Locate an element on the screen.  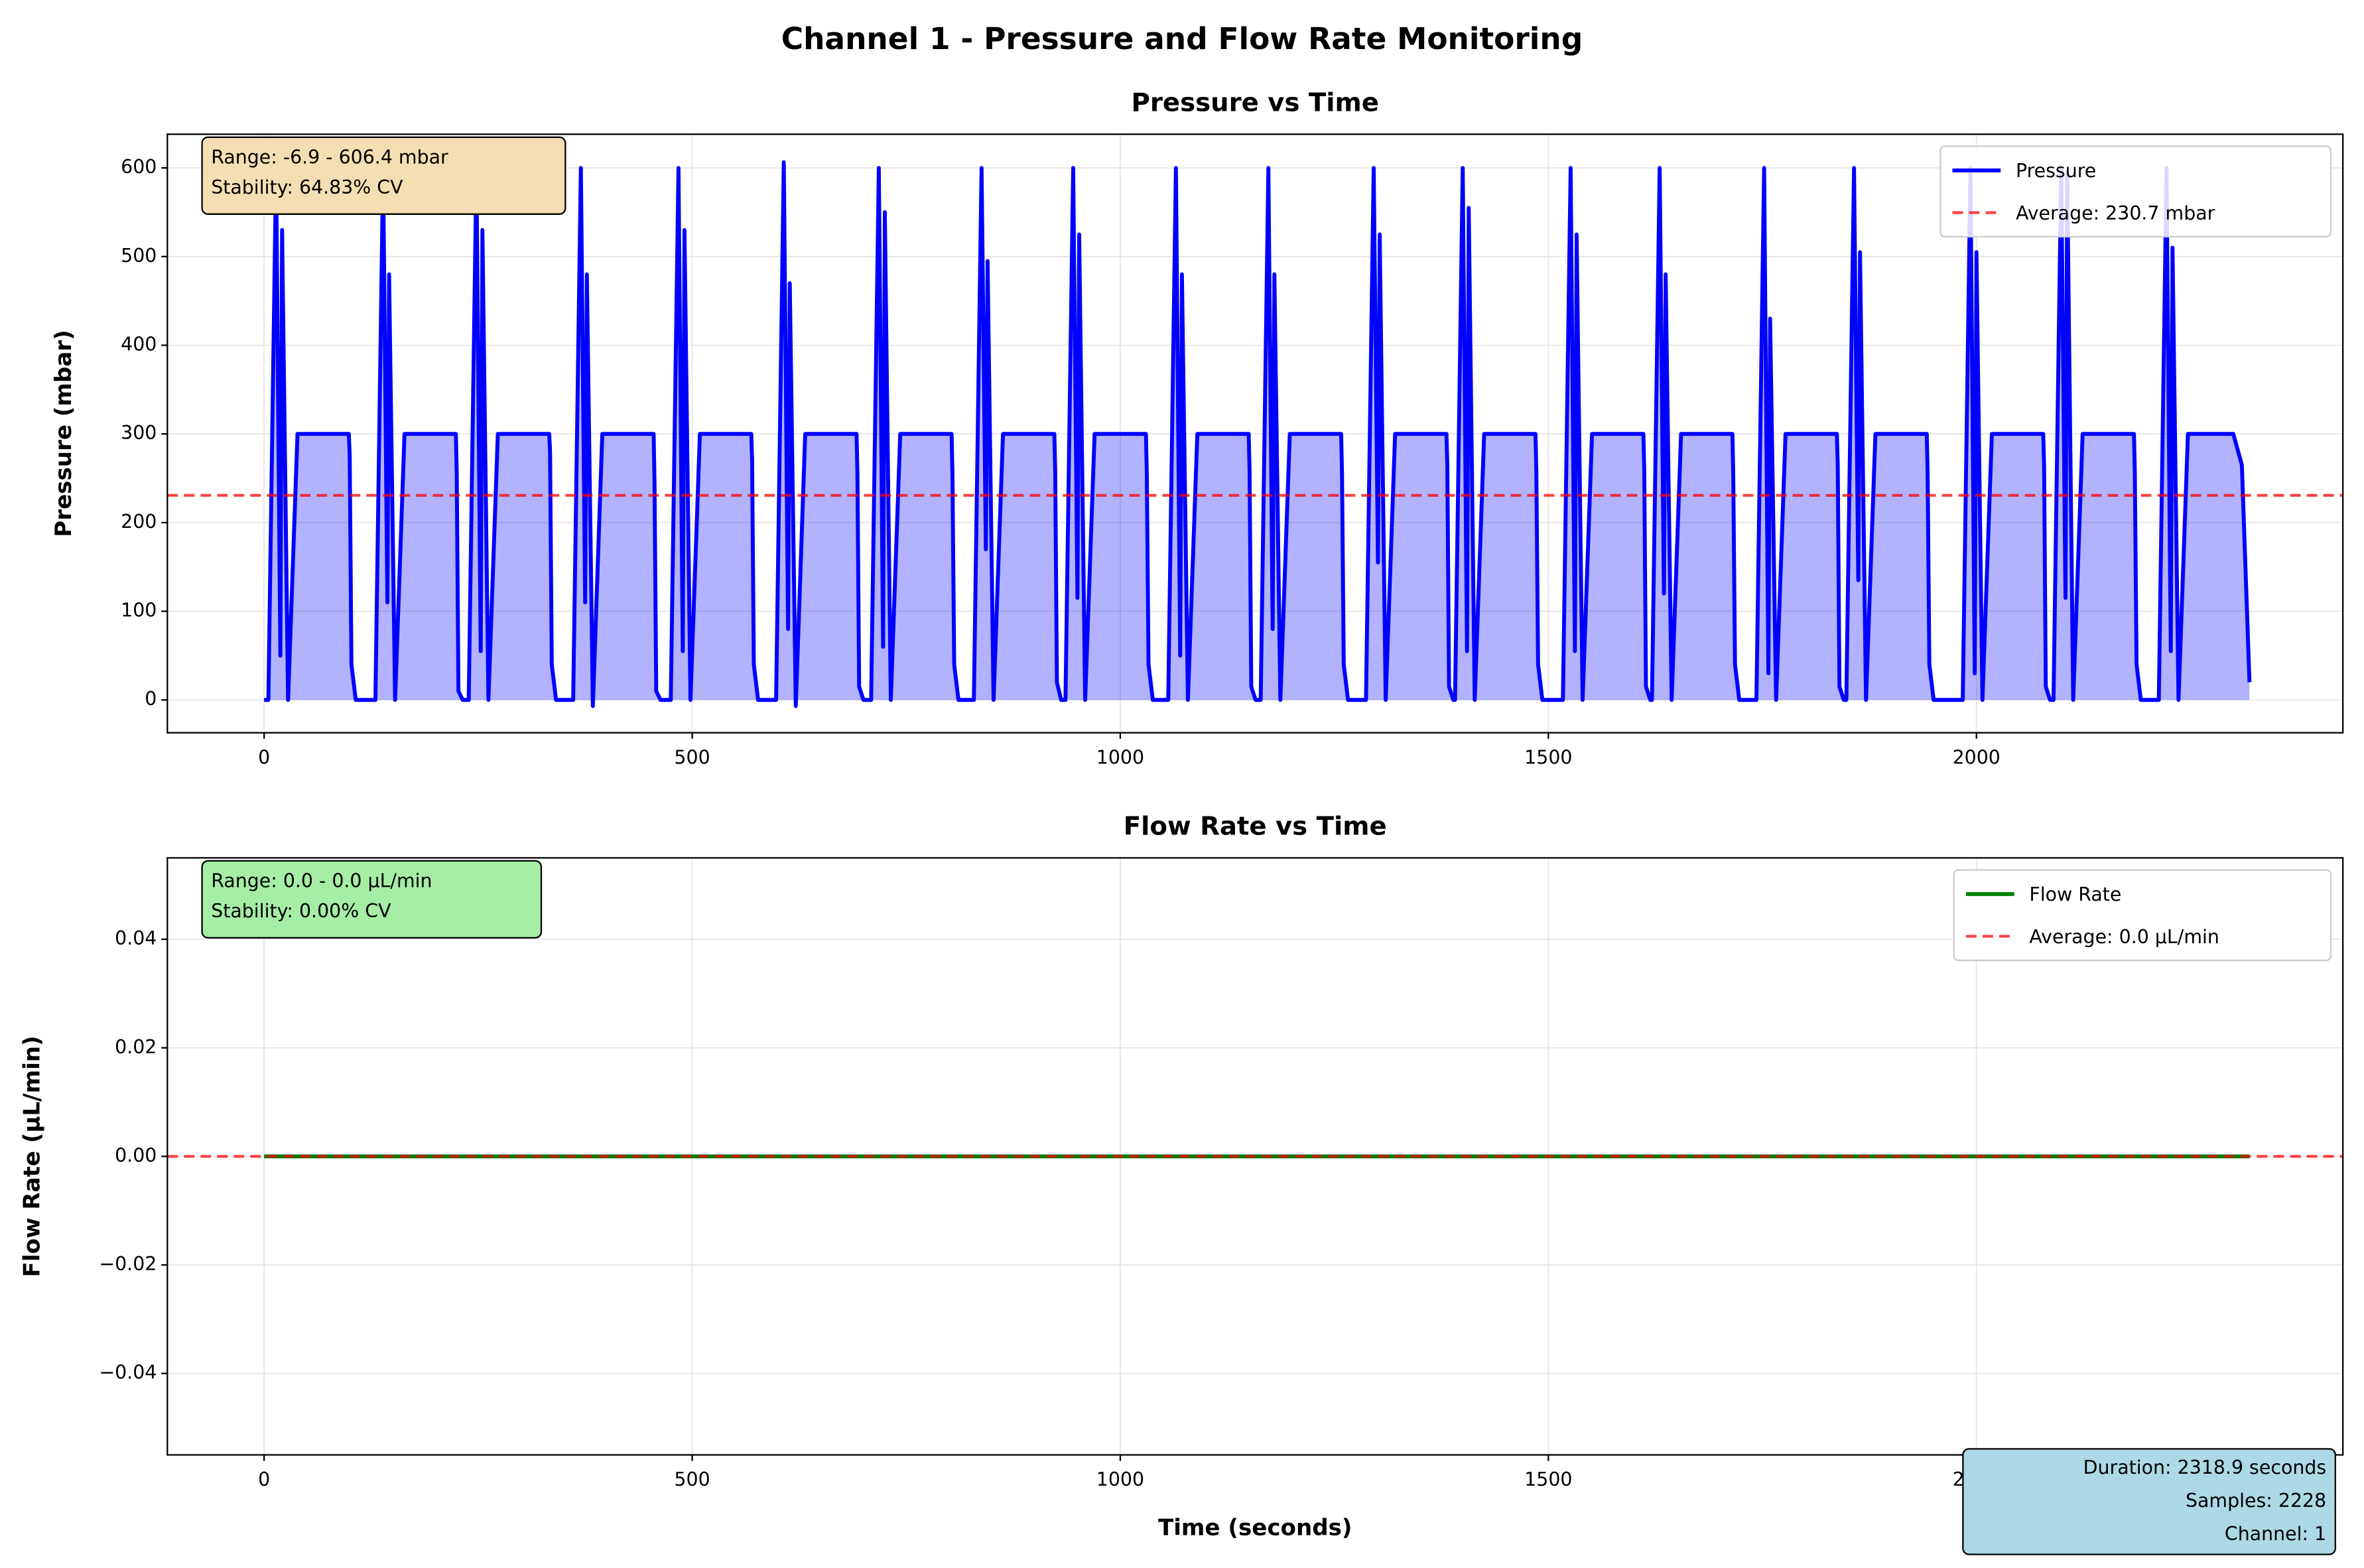
y-tick-label: 0.04 is located at coordinates (136, 938).